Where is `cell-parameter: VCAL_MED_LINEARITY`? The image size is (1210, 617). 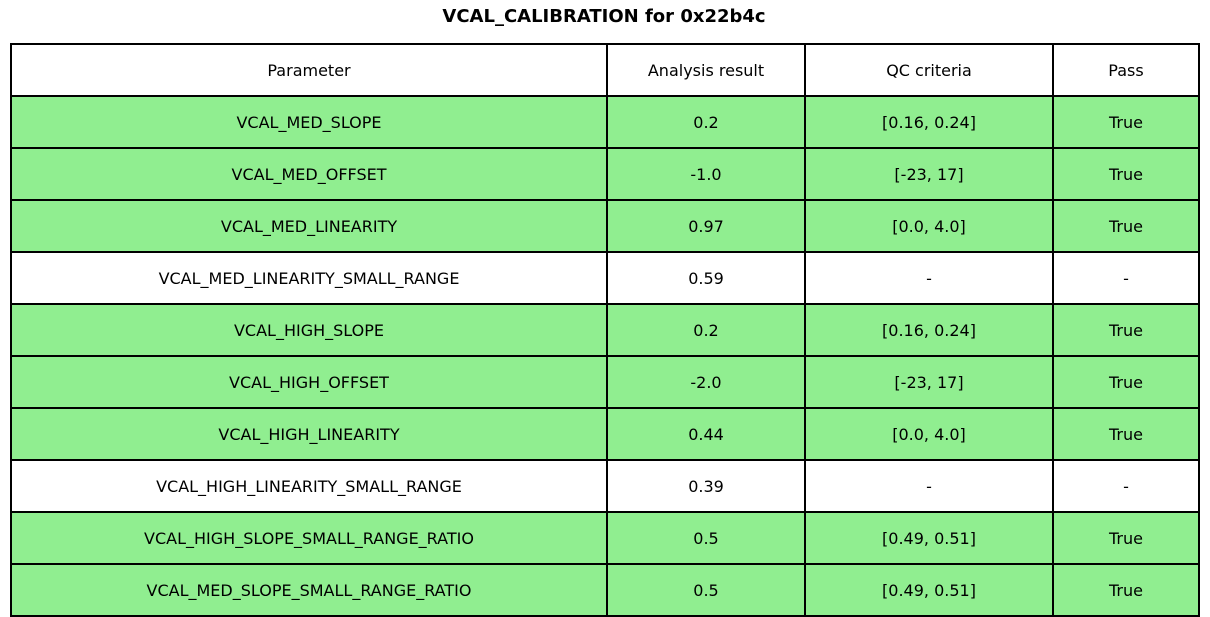
cell-parameter: VCAL_MED_LINEARITY is located at coordinates (309, 226).